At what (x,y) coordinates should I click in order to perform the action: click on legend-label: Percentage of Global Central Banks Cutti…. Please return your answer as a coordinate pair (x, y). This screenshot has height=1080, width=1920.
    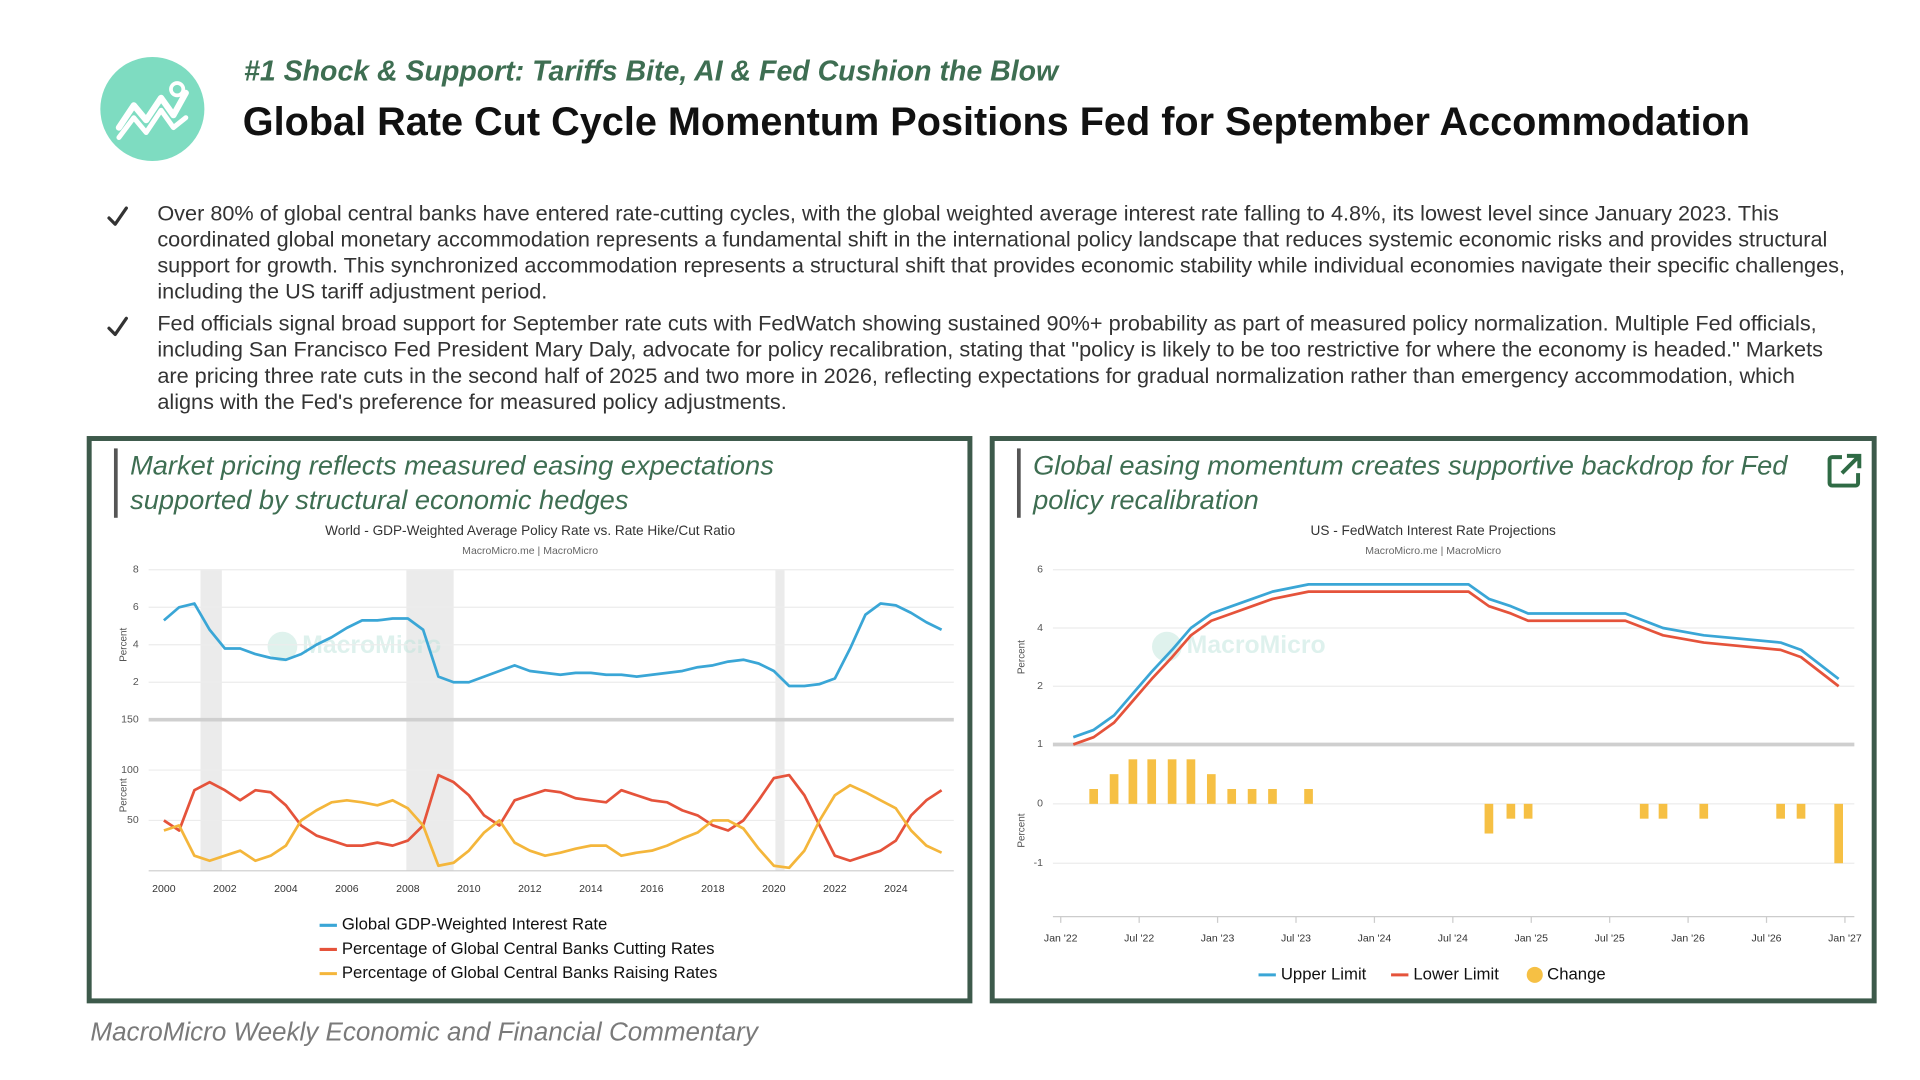
    Looking at the image, I should click on (528, 948).